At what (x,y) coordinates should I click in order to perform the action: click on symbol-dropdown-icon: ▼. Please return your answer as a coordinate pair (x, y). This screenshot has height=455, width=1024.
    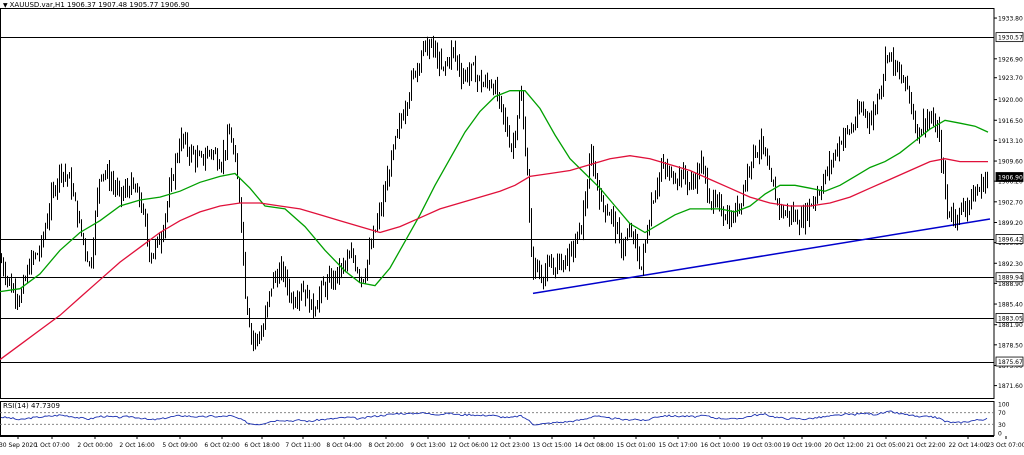
    Looking at the image, I should click on (5, 5).